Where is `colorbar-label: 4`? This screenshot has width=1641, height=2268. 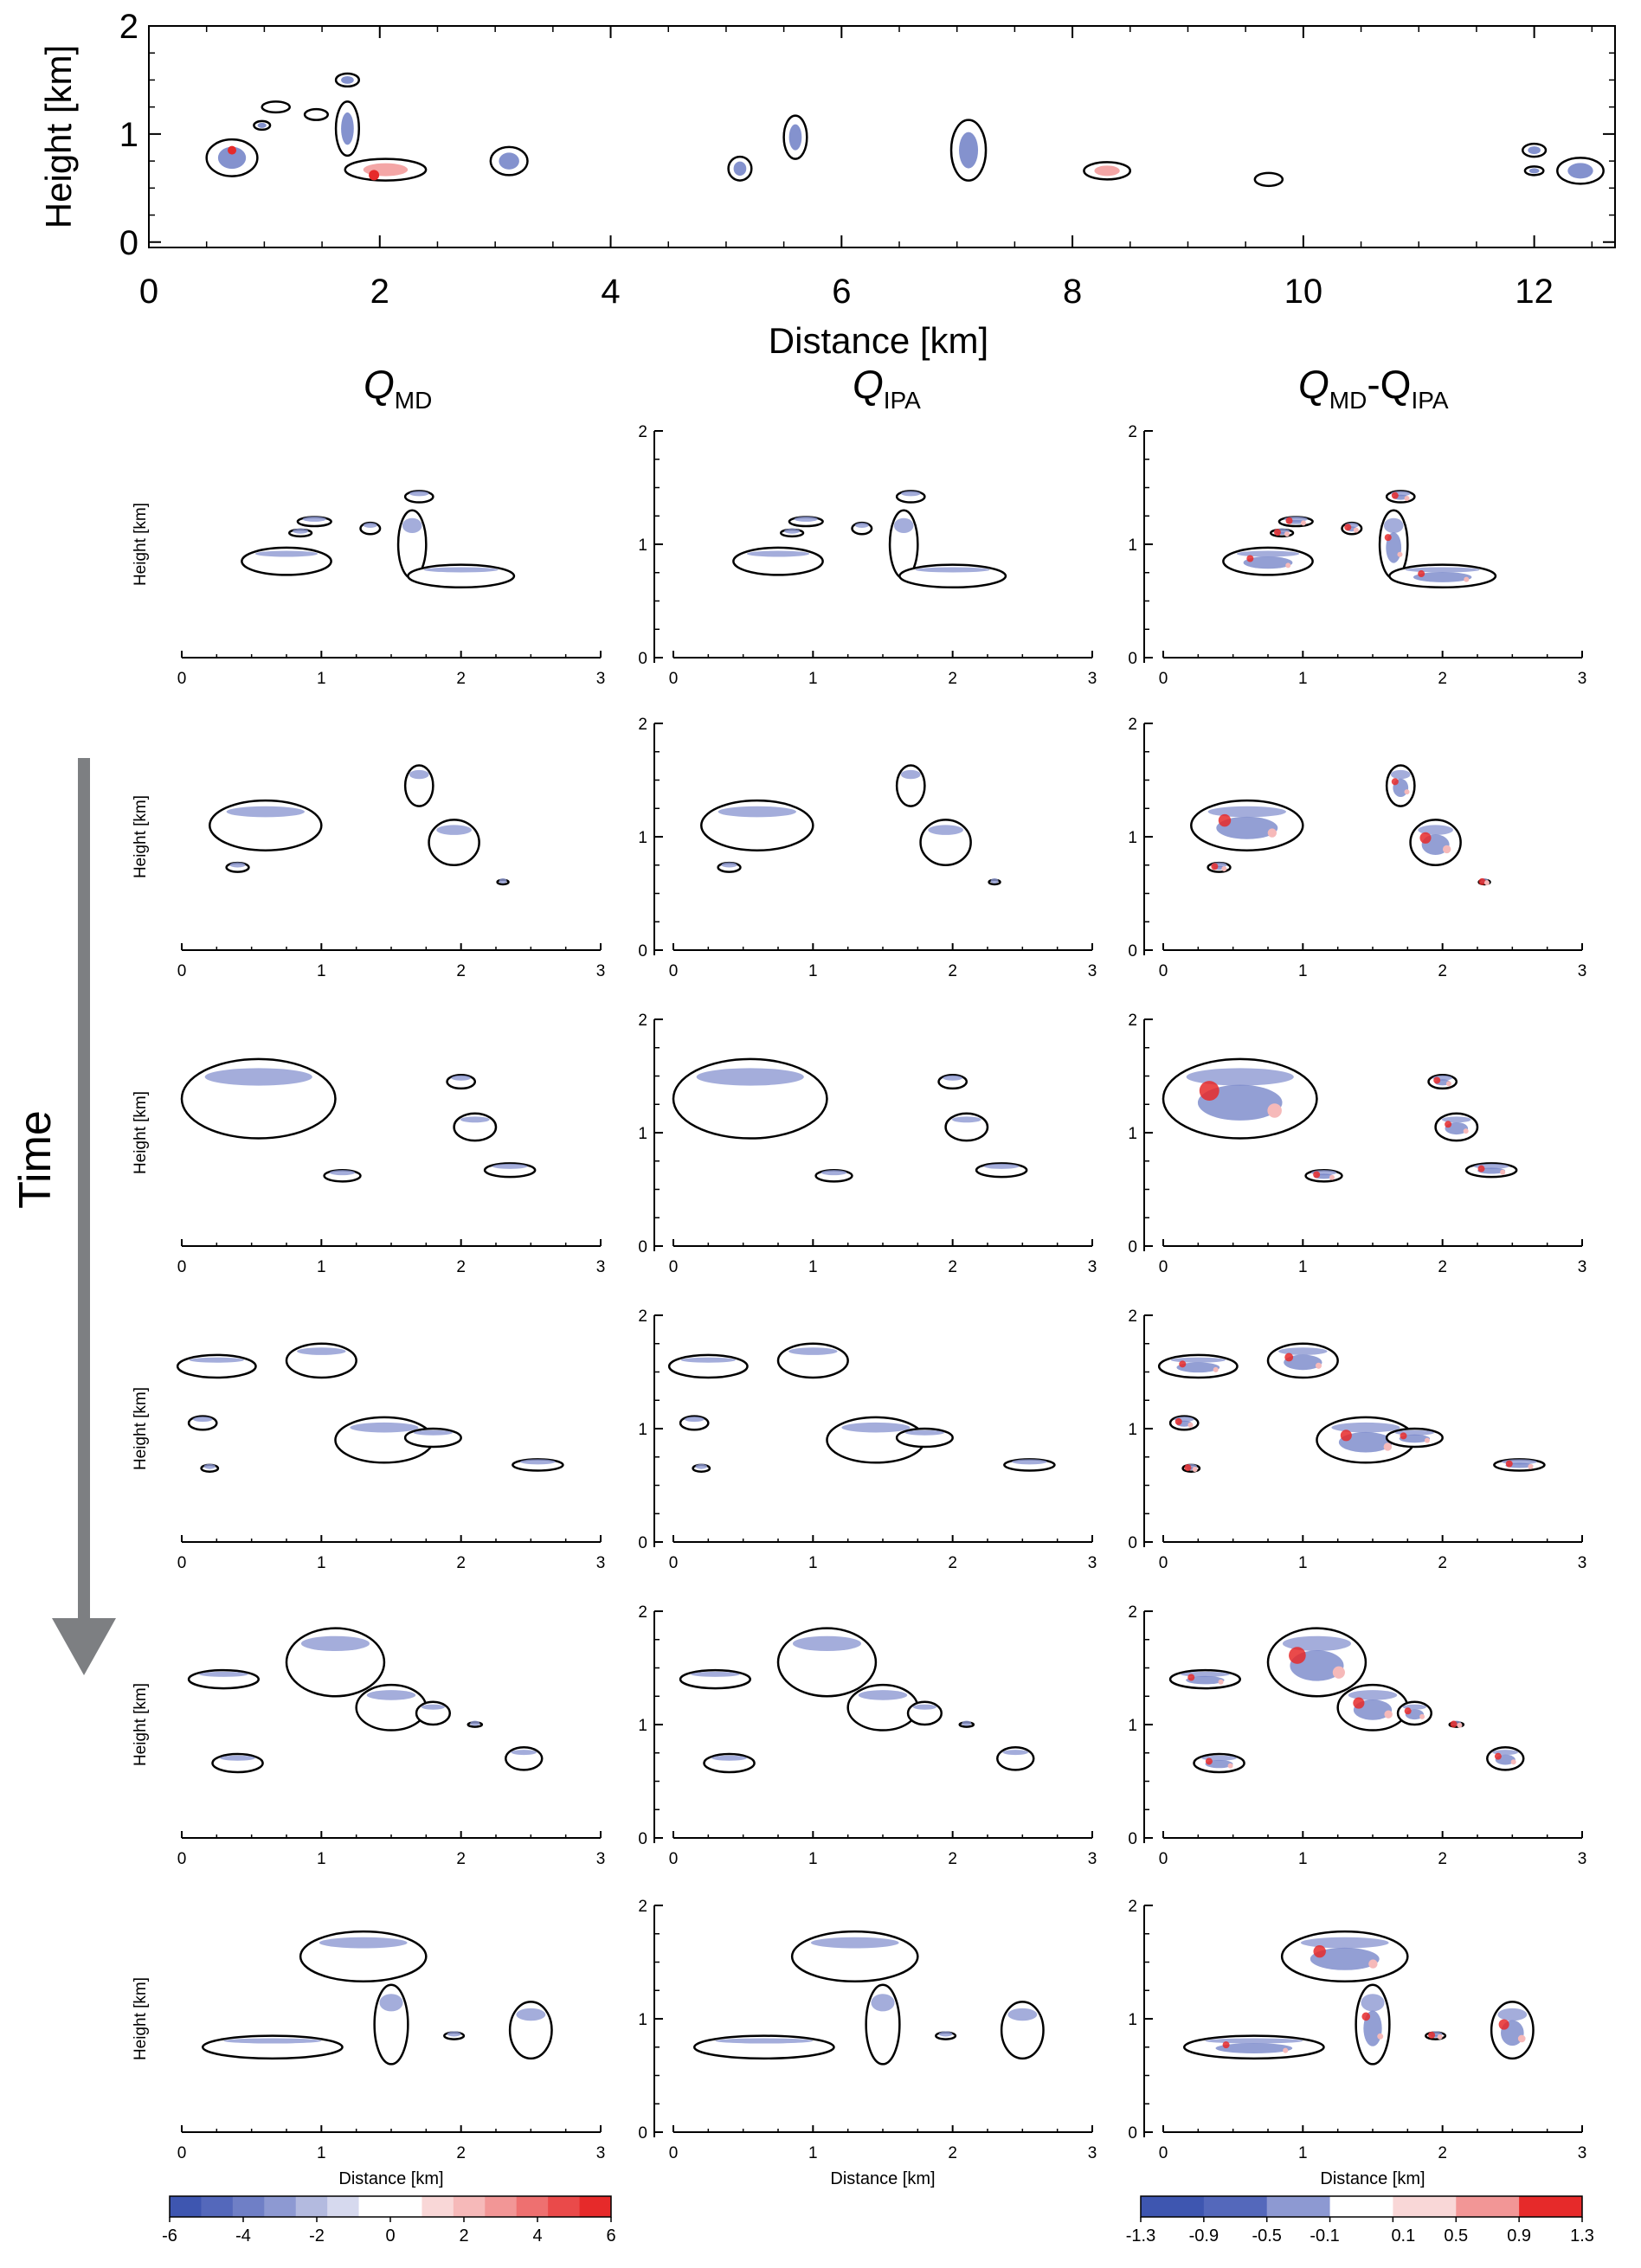
colorbar-label: 4 is located at coordinates (537, 2236).